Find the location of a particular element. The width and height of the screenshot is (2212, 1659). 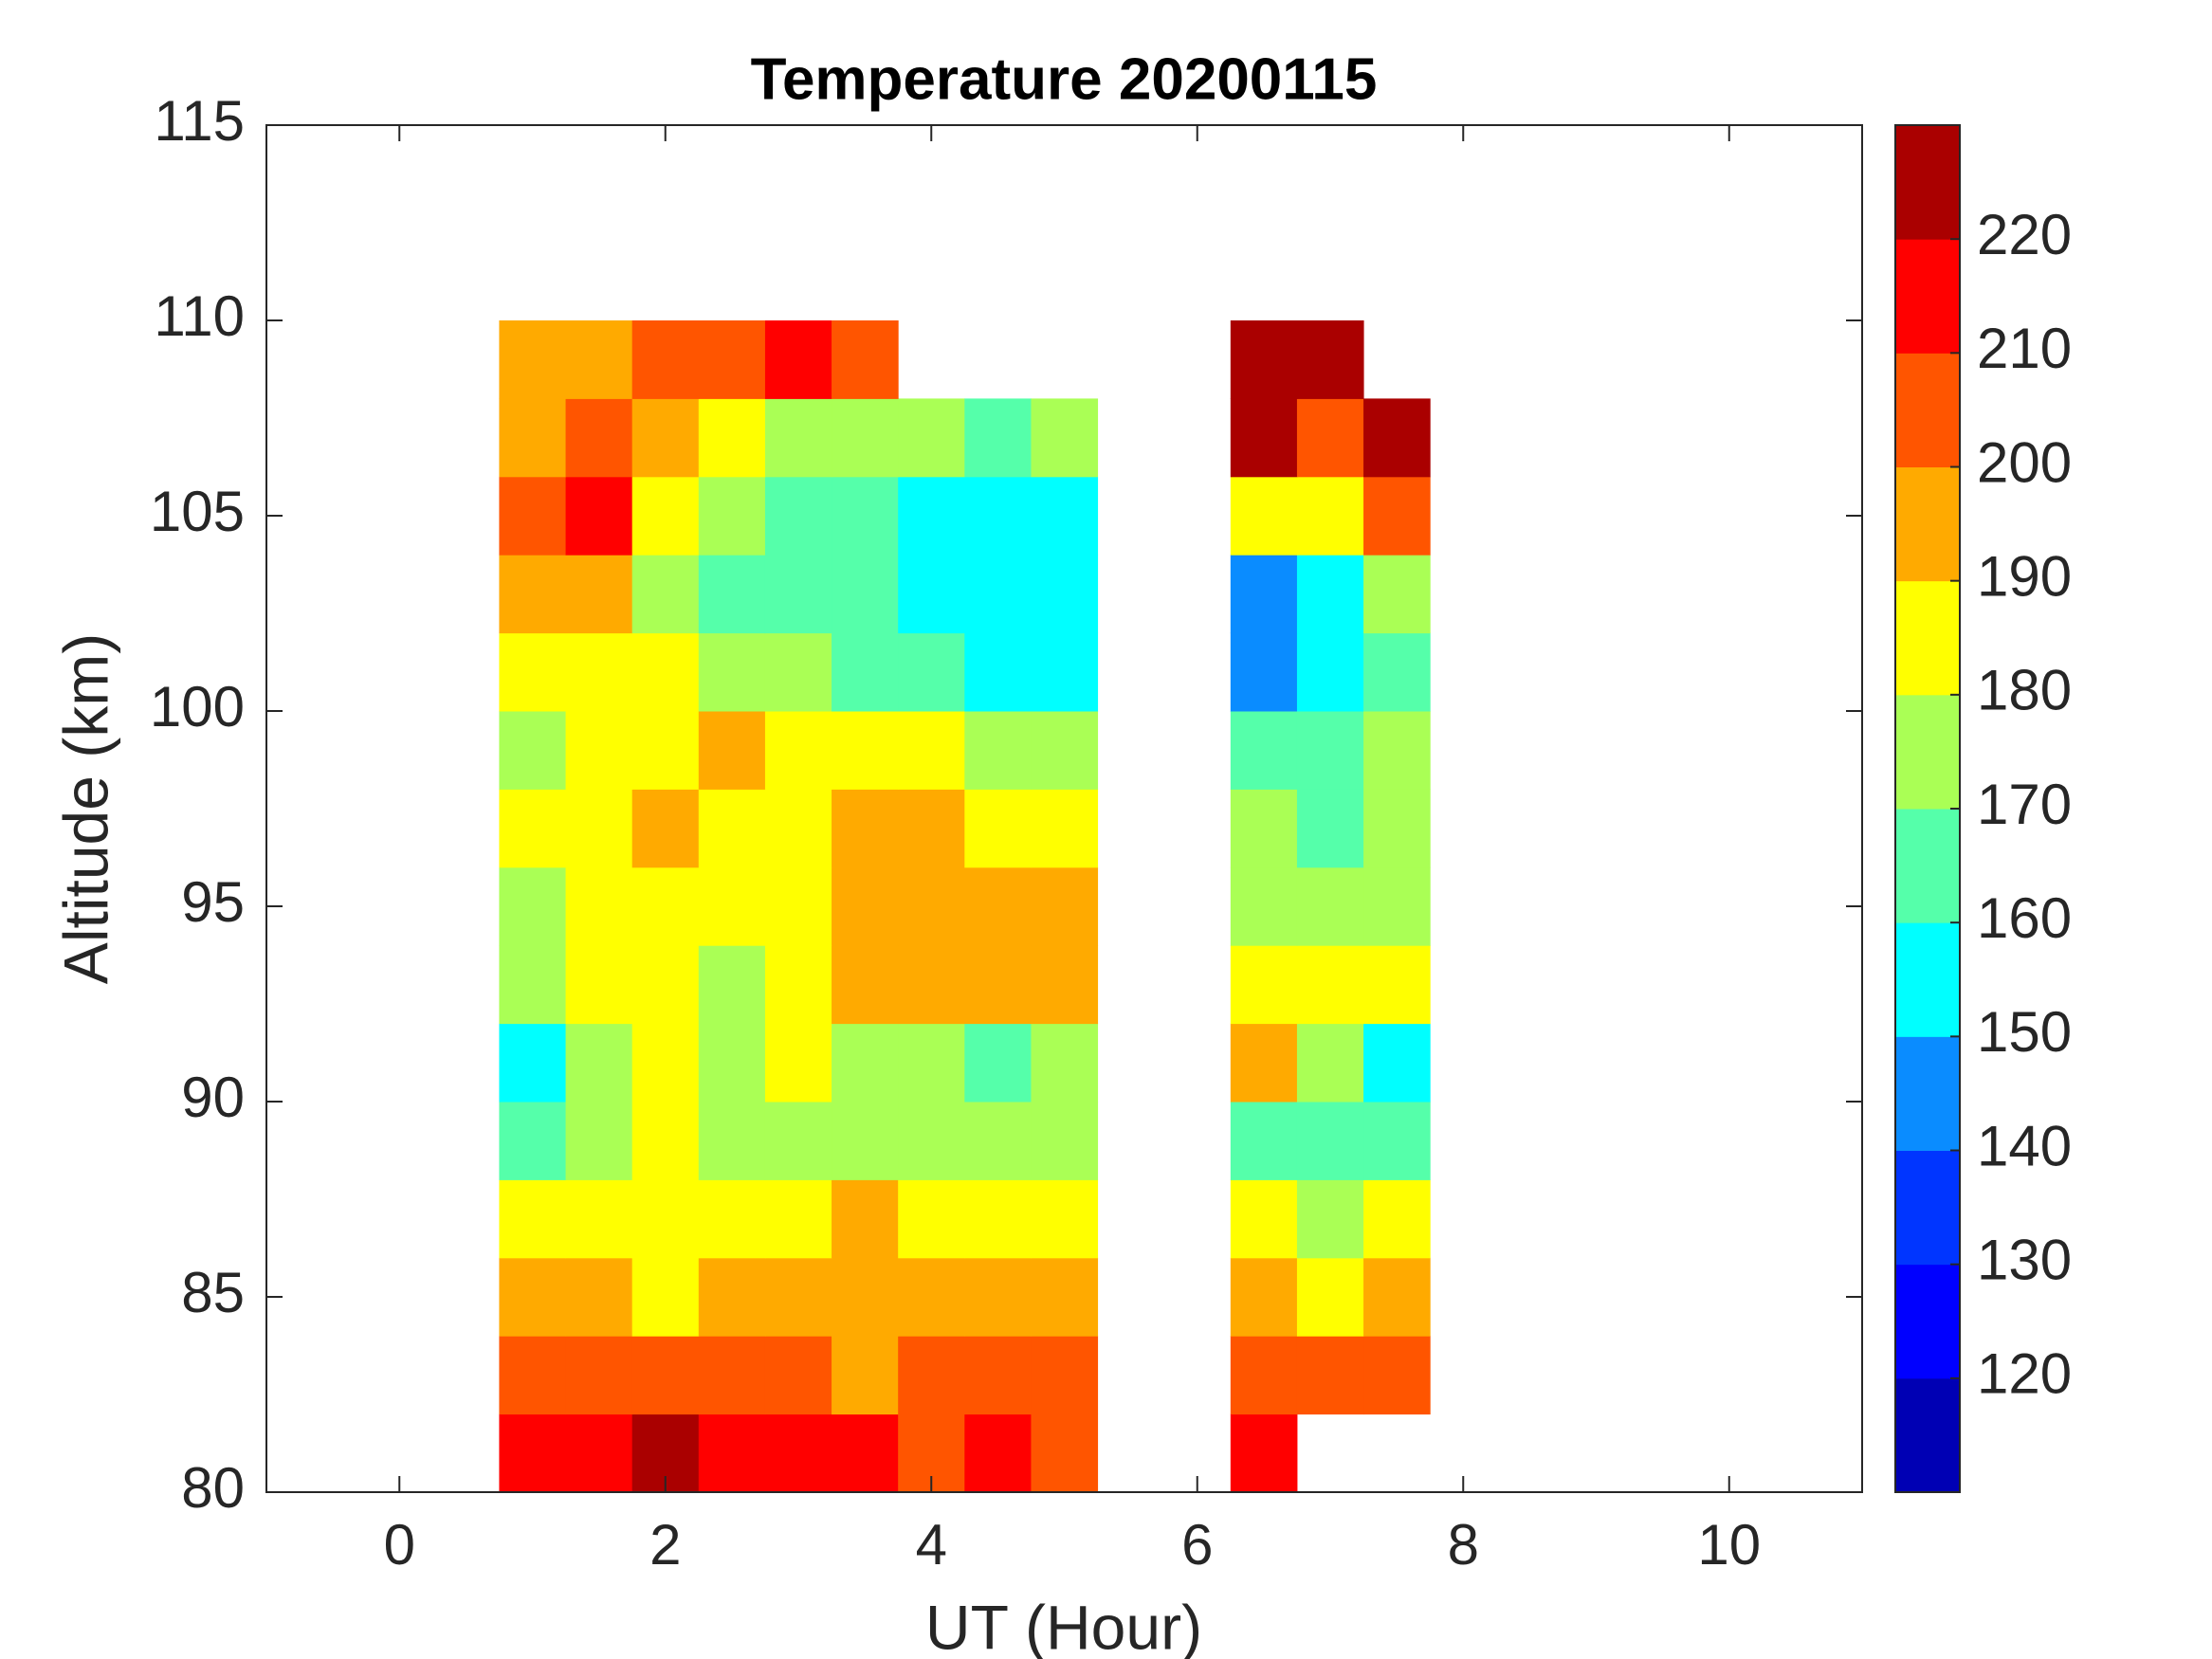

x-tick-label: 2 is located at coordinates (665, 1545).